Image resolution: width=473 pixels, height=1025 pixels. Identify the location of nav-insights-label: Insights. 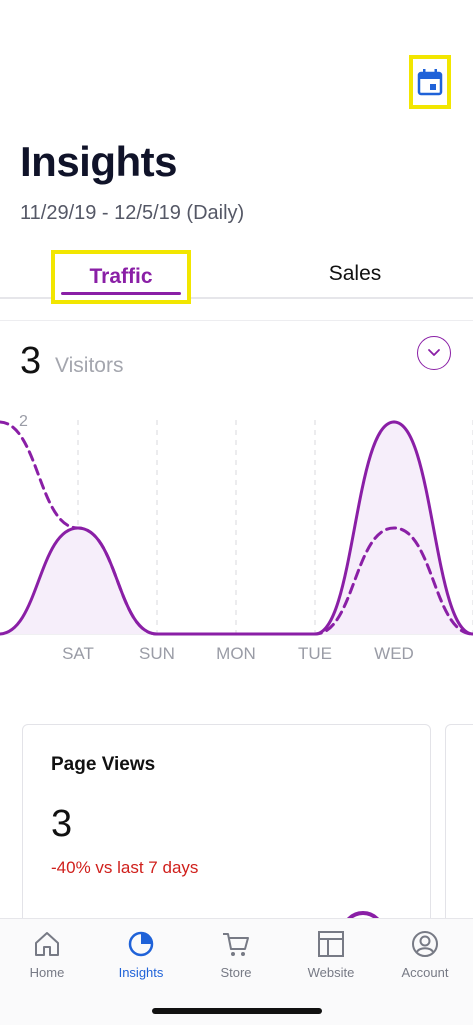
(141, 972).